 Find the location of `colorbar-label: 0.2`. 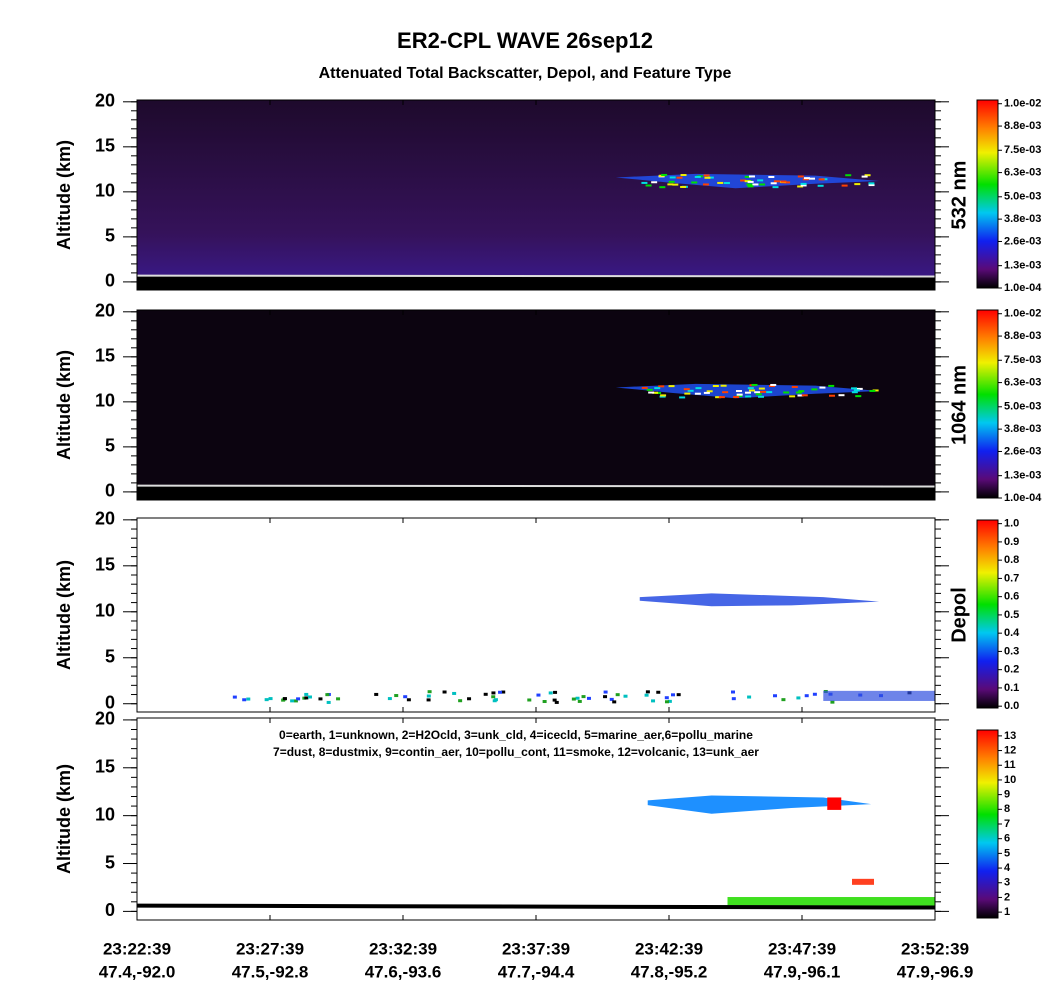

colorbar-label: 0.2 is located at coordinates (1011, 670).